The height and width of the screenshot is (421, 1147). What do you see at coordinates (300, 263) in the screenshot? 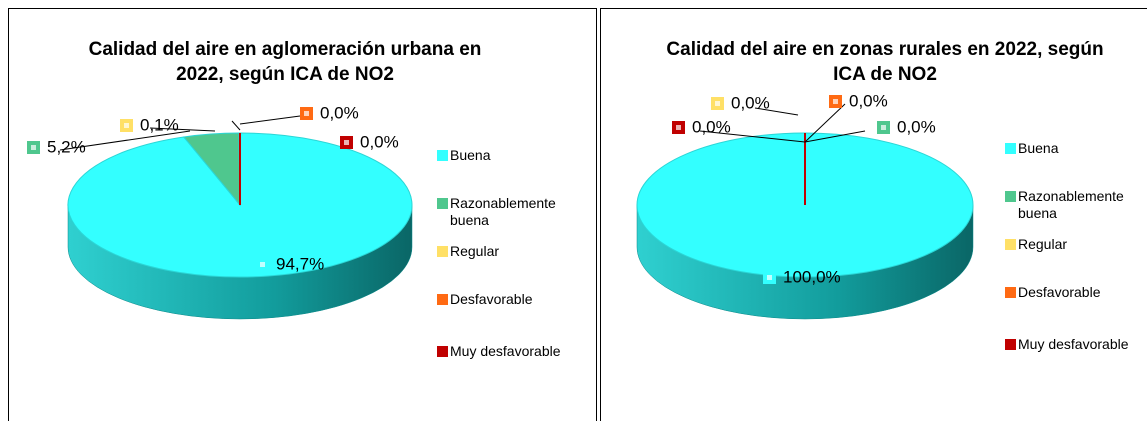
I see `data-label: 94,7%` at bounding box center [300, 263].